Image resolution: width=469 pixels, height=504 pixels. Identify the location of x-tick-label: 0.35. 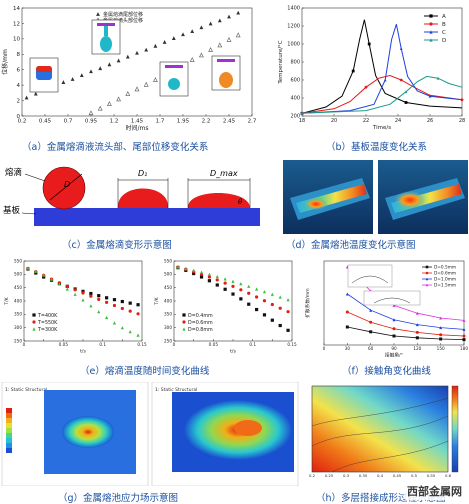
(363, 475).